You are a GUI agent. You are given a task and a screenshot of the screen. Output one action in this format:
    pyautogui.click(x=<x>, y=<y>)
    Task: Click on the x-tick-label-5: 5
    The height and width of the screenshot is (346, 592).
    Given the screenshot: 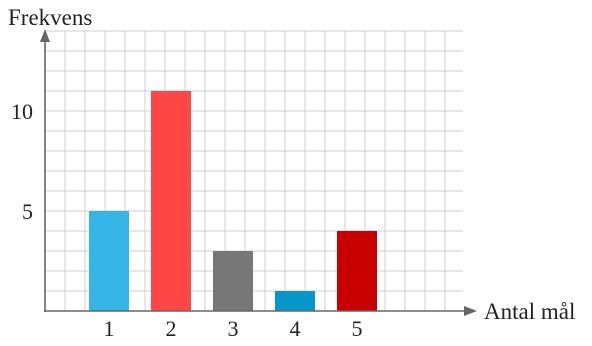 What is the action you would take?
    pyautogui.click(x=357, y=328)
    